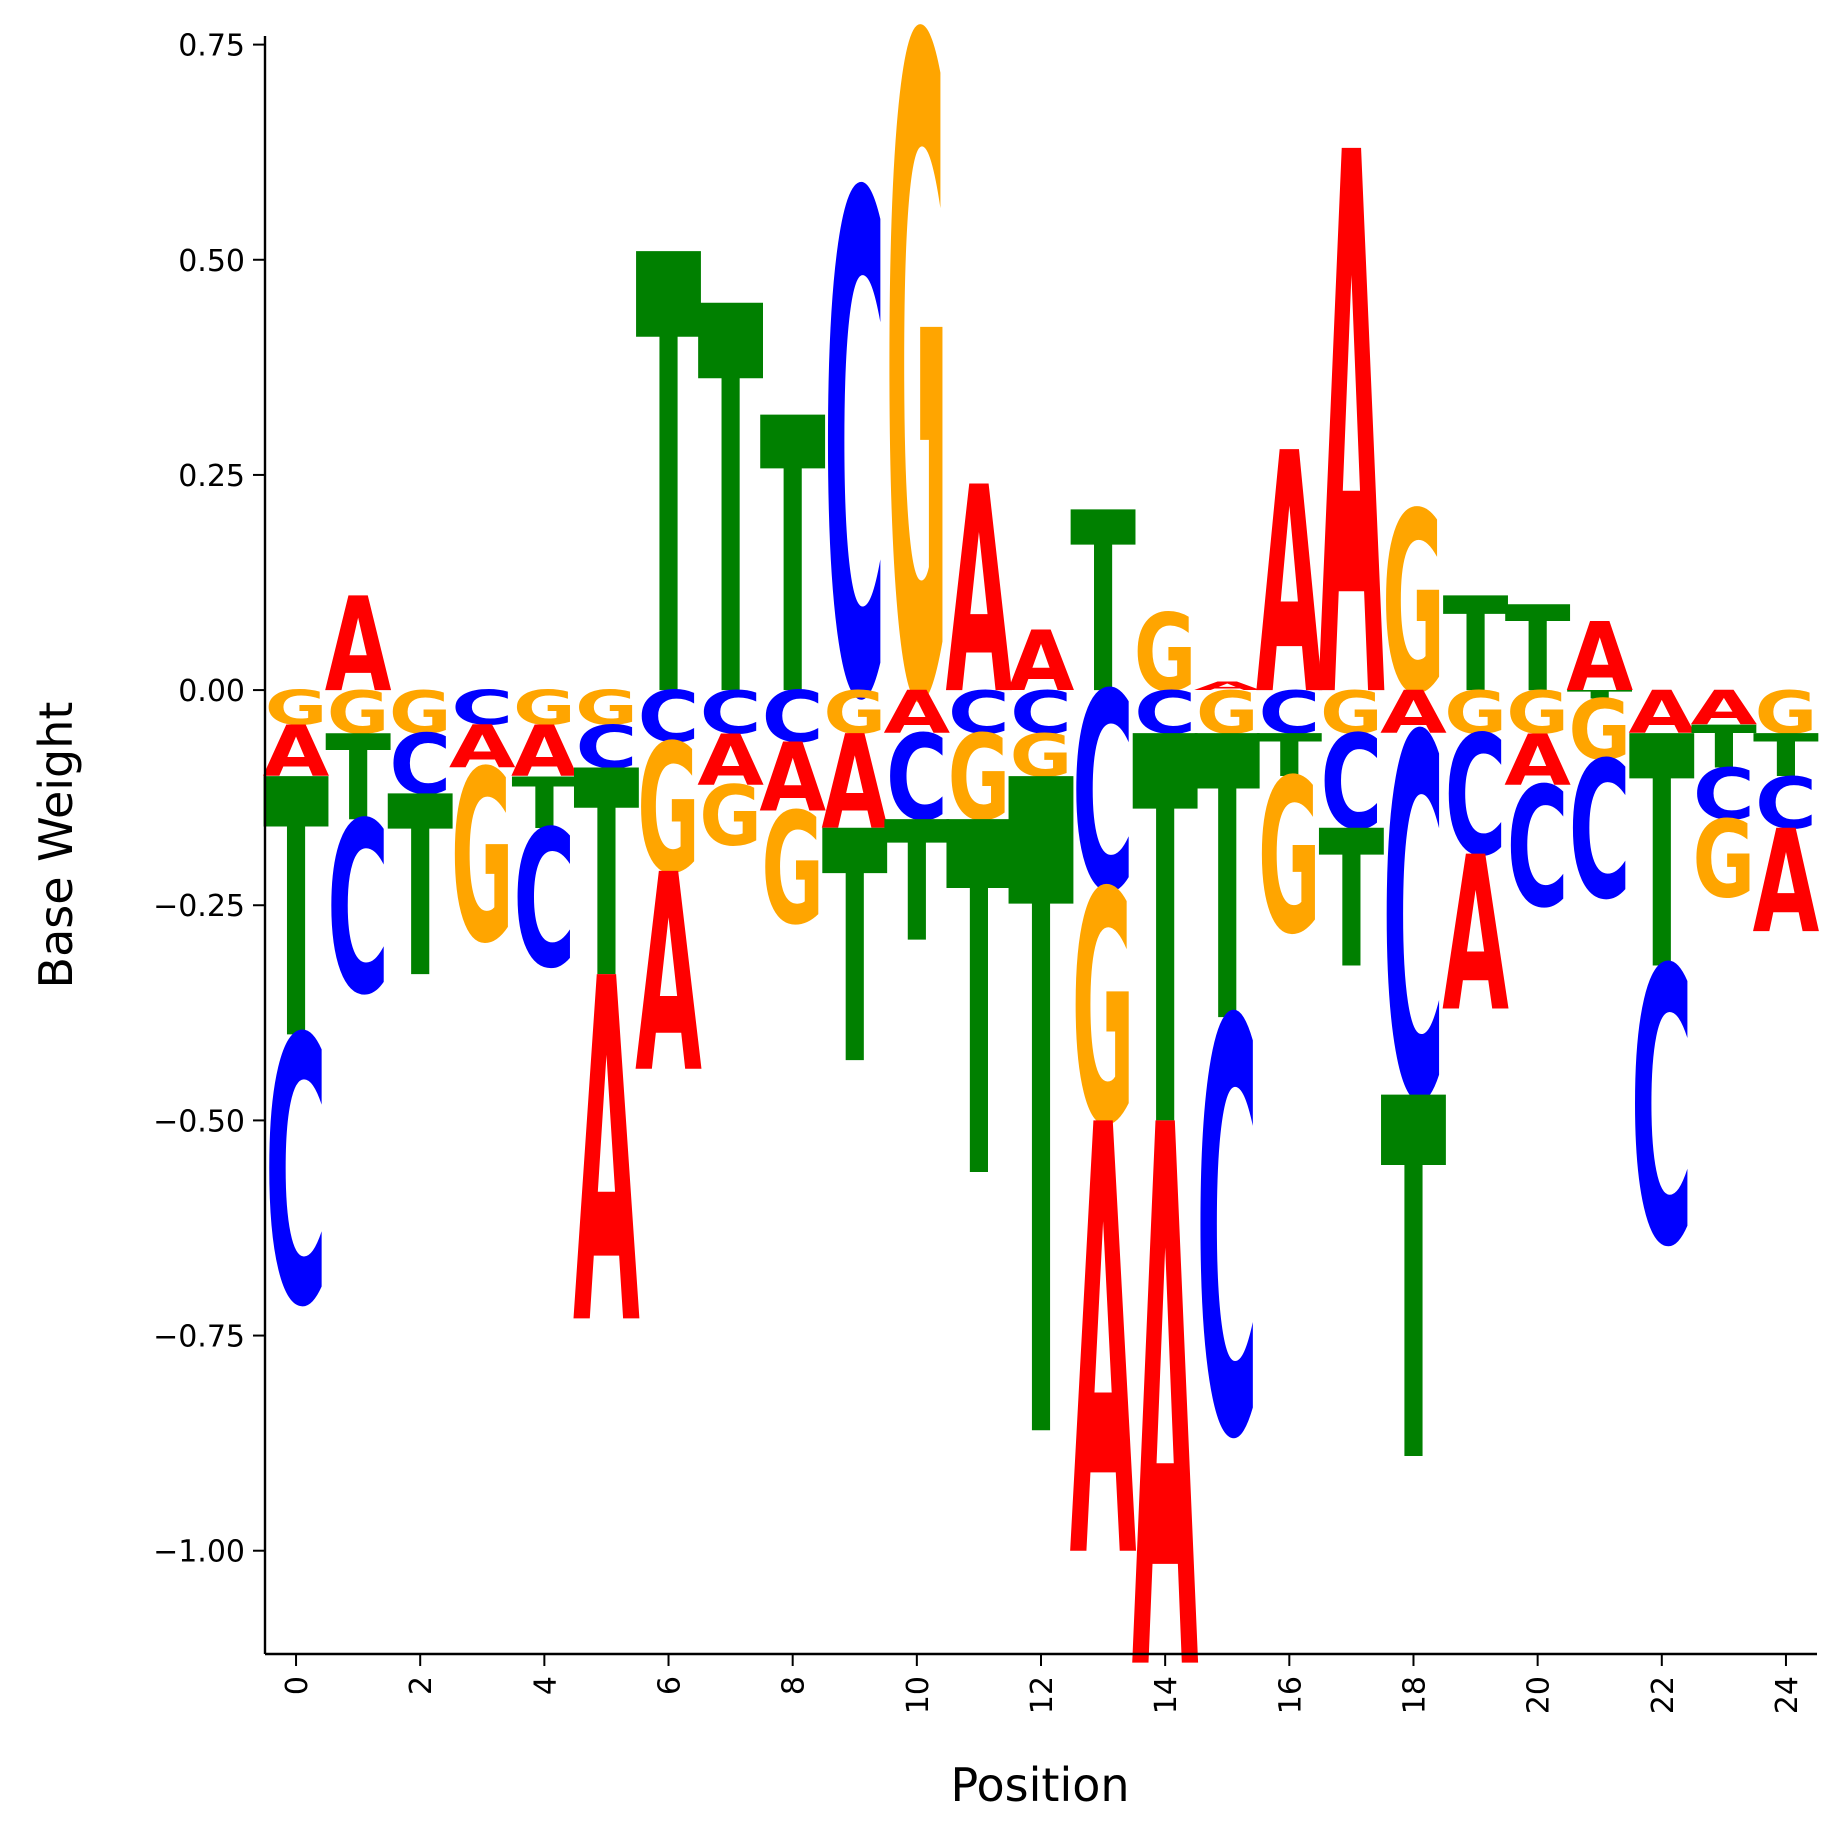  Describe the element at coordinates (211, 691) in the screenshot. I see `y-tick-label: 0.00` at that location.